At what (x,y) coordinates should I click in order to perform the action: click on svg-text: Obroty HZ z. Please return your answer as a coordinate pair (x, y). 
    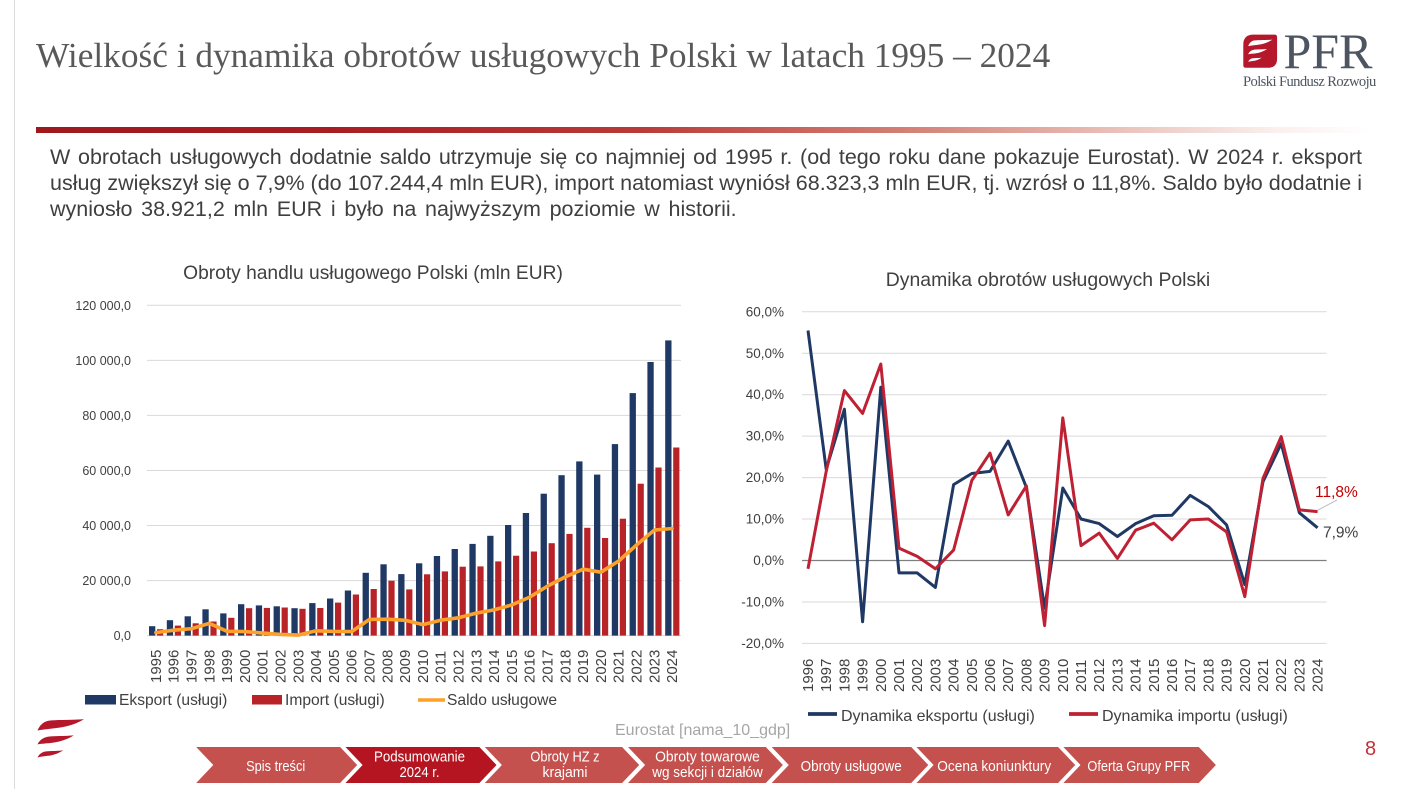
    Looking at the image, I should click on (564, 757).